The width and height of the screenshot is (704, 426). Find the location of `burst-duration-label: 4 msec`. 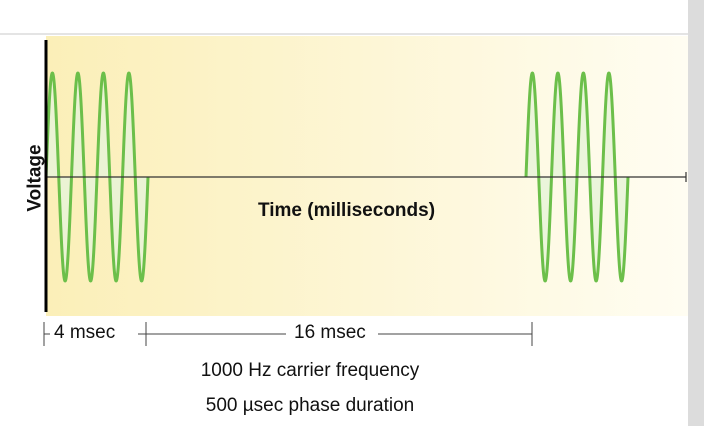

burst-duration-label: 4 msec is located at coordinates (85, 332).